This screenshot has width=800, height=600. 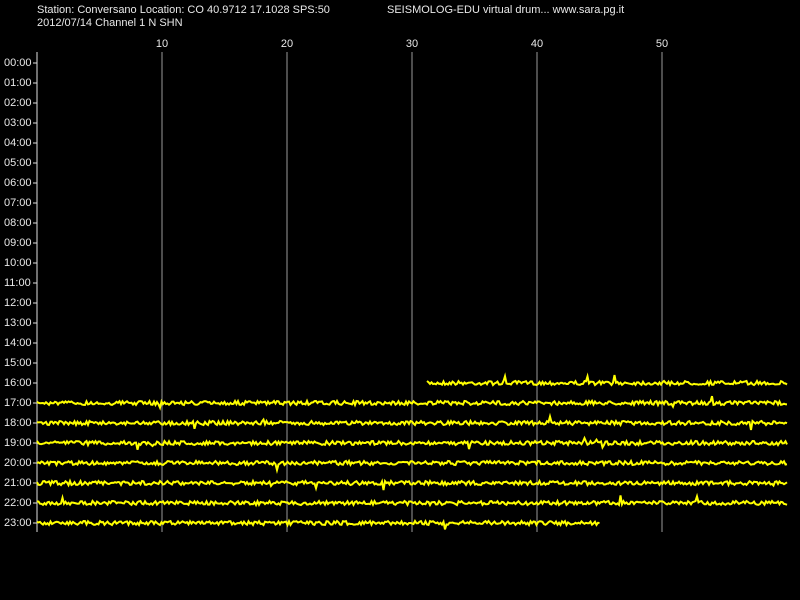 What do you see at coordinates (18, 143) in the screenshot?
I see `row-label: 04:00` at bounding box center [18, 143].